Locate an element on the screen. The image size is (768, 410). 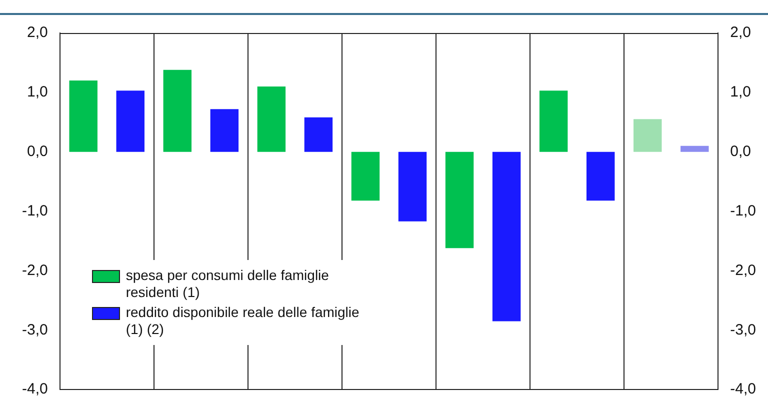
y-tick-label: 2,0 is located at coordinates (37, 33).